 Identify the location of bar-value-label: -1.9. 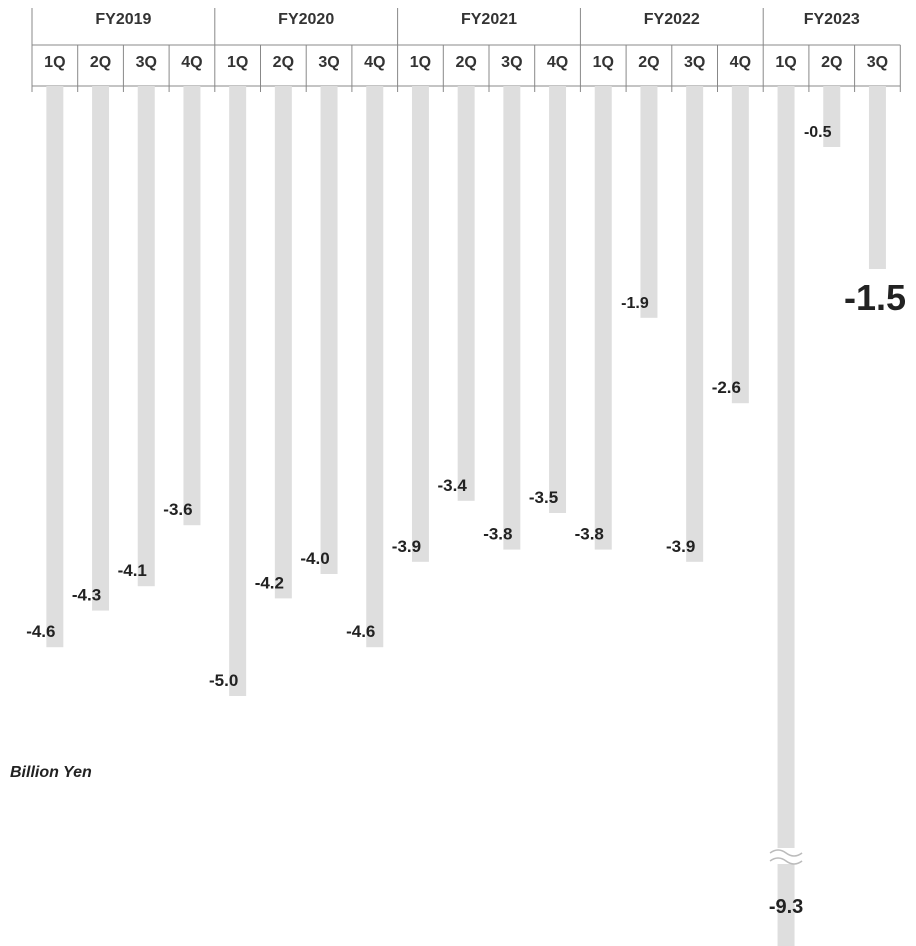
(635, 303).